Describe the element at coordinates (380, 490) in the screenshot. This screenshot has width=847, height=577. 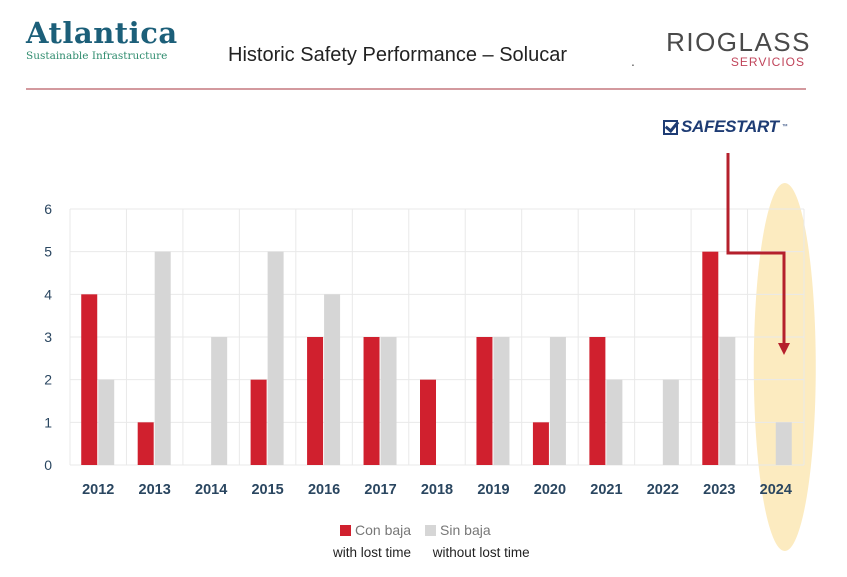
I see `x-tick-label: 2017` at that location.